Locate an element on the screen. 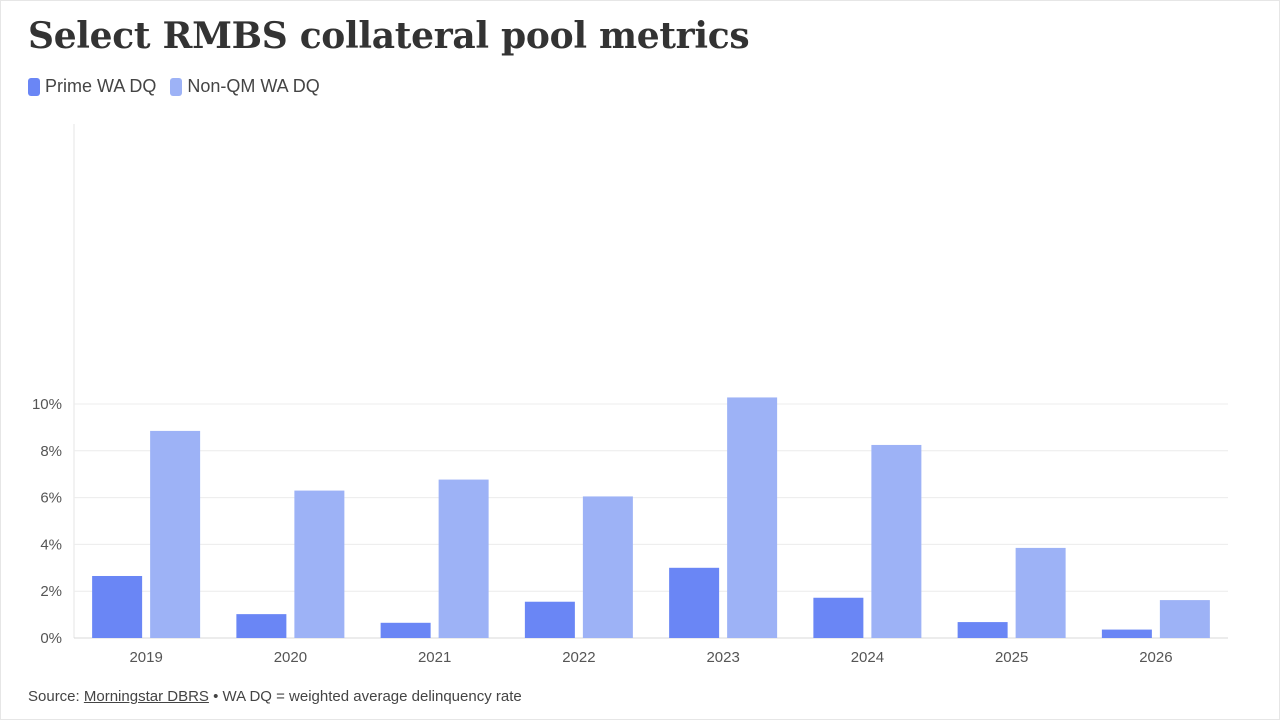 The height and width of the screenshot is (720, 1280). source-link: Morningstar DBRS is located at coordinates (146, 696).